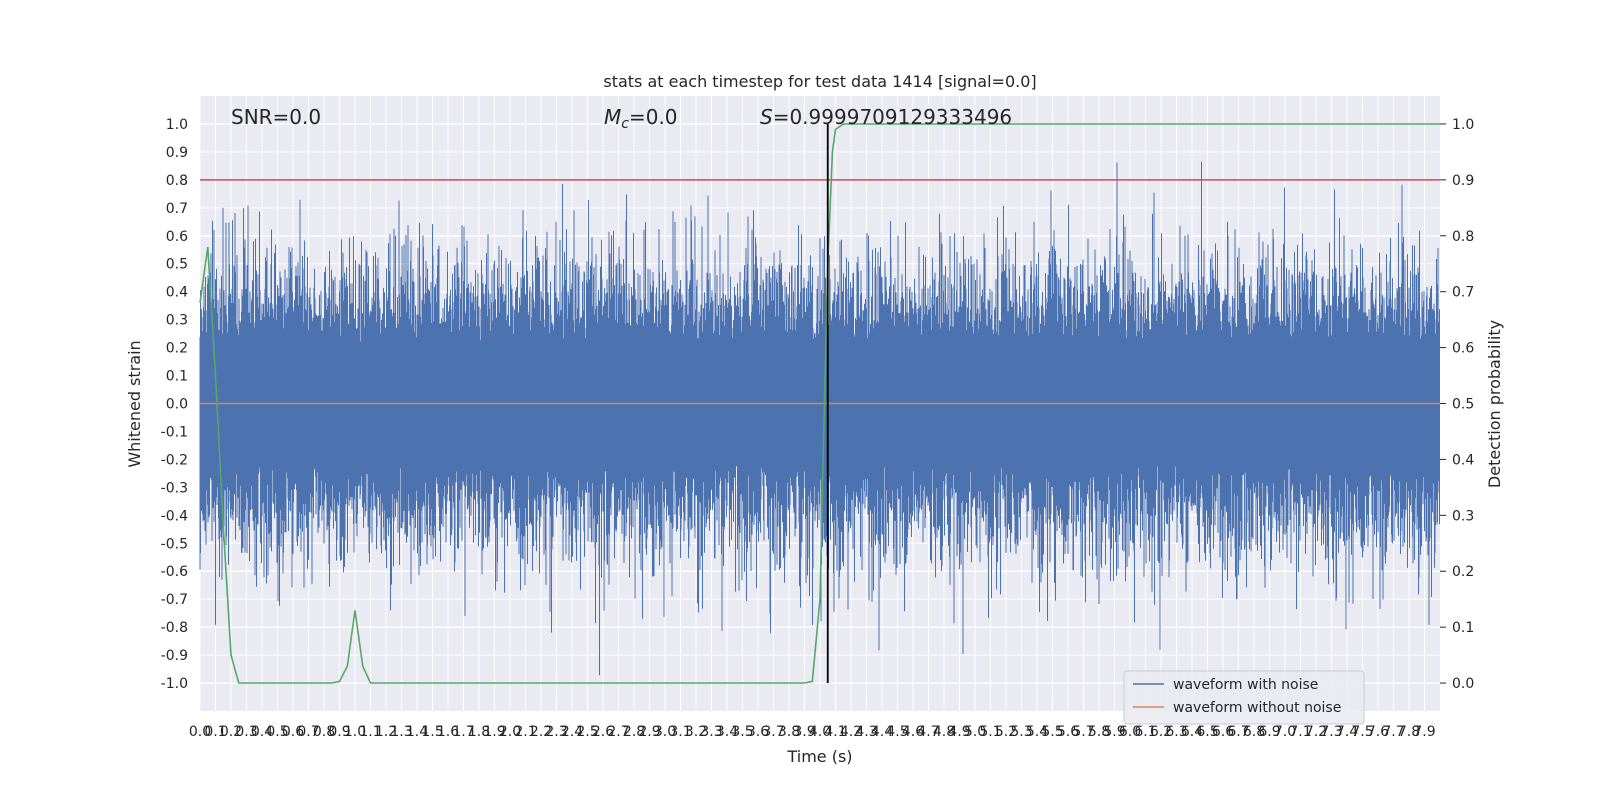  Describe the element at coordinates (882, 732) in the screenshot. I see `x-tick-label: 4.4` at that location.